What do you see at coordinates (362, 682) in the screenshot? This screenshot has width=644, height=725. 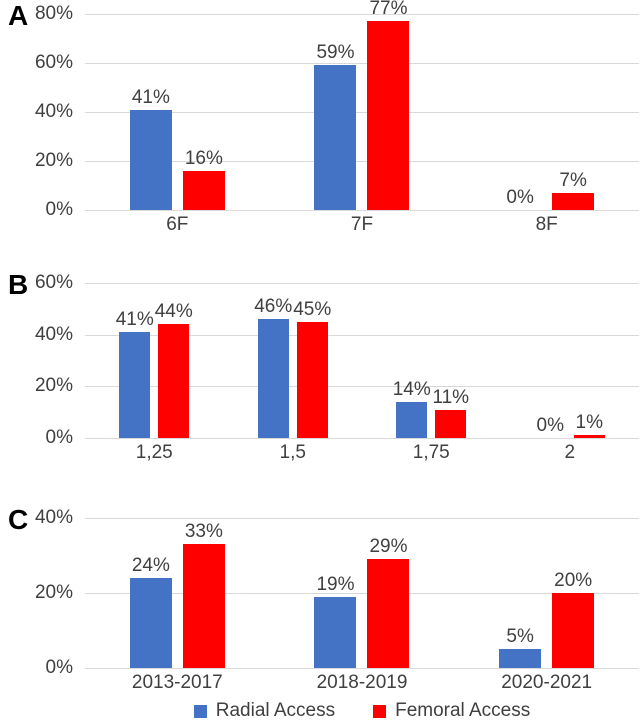 I see `category-label-2018-2019: 2018-2019` at bounding box center [362, 682].